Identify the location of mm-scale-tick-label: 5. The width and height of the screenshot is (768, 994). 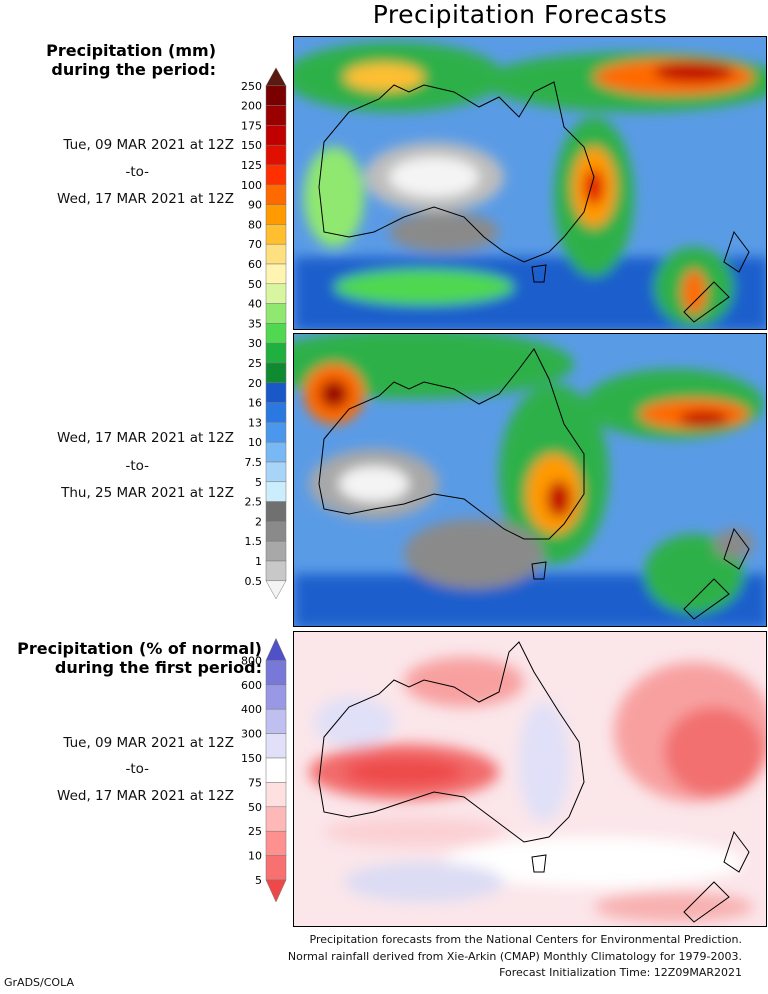
(258, 482).